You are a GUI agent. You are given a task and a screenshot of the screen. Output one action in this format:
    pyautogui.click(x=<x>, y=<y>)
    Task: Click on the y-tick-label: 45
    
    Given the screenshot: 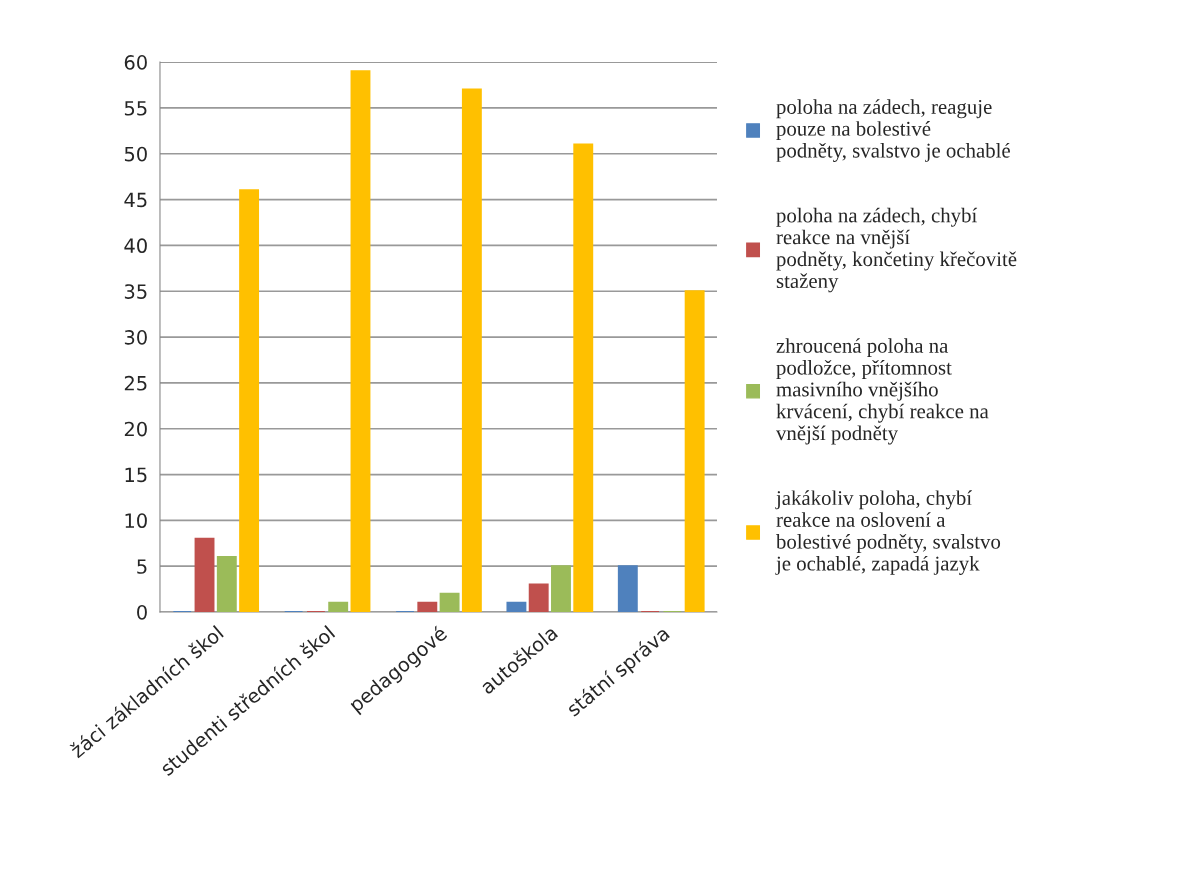 What is the action you would take?
    pyautogui.click(x=135, y=200)
    